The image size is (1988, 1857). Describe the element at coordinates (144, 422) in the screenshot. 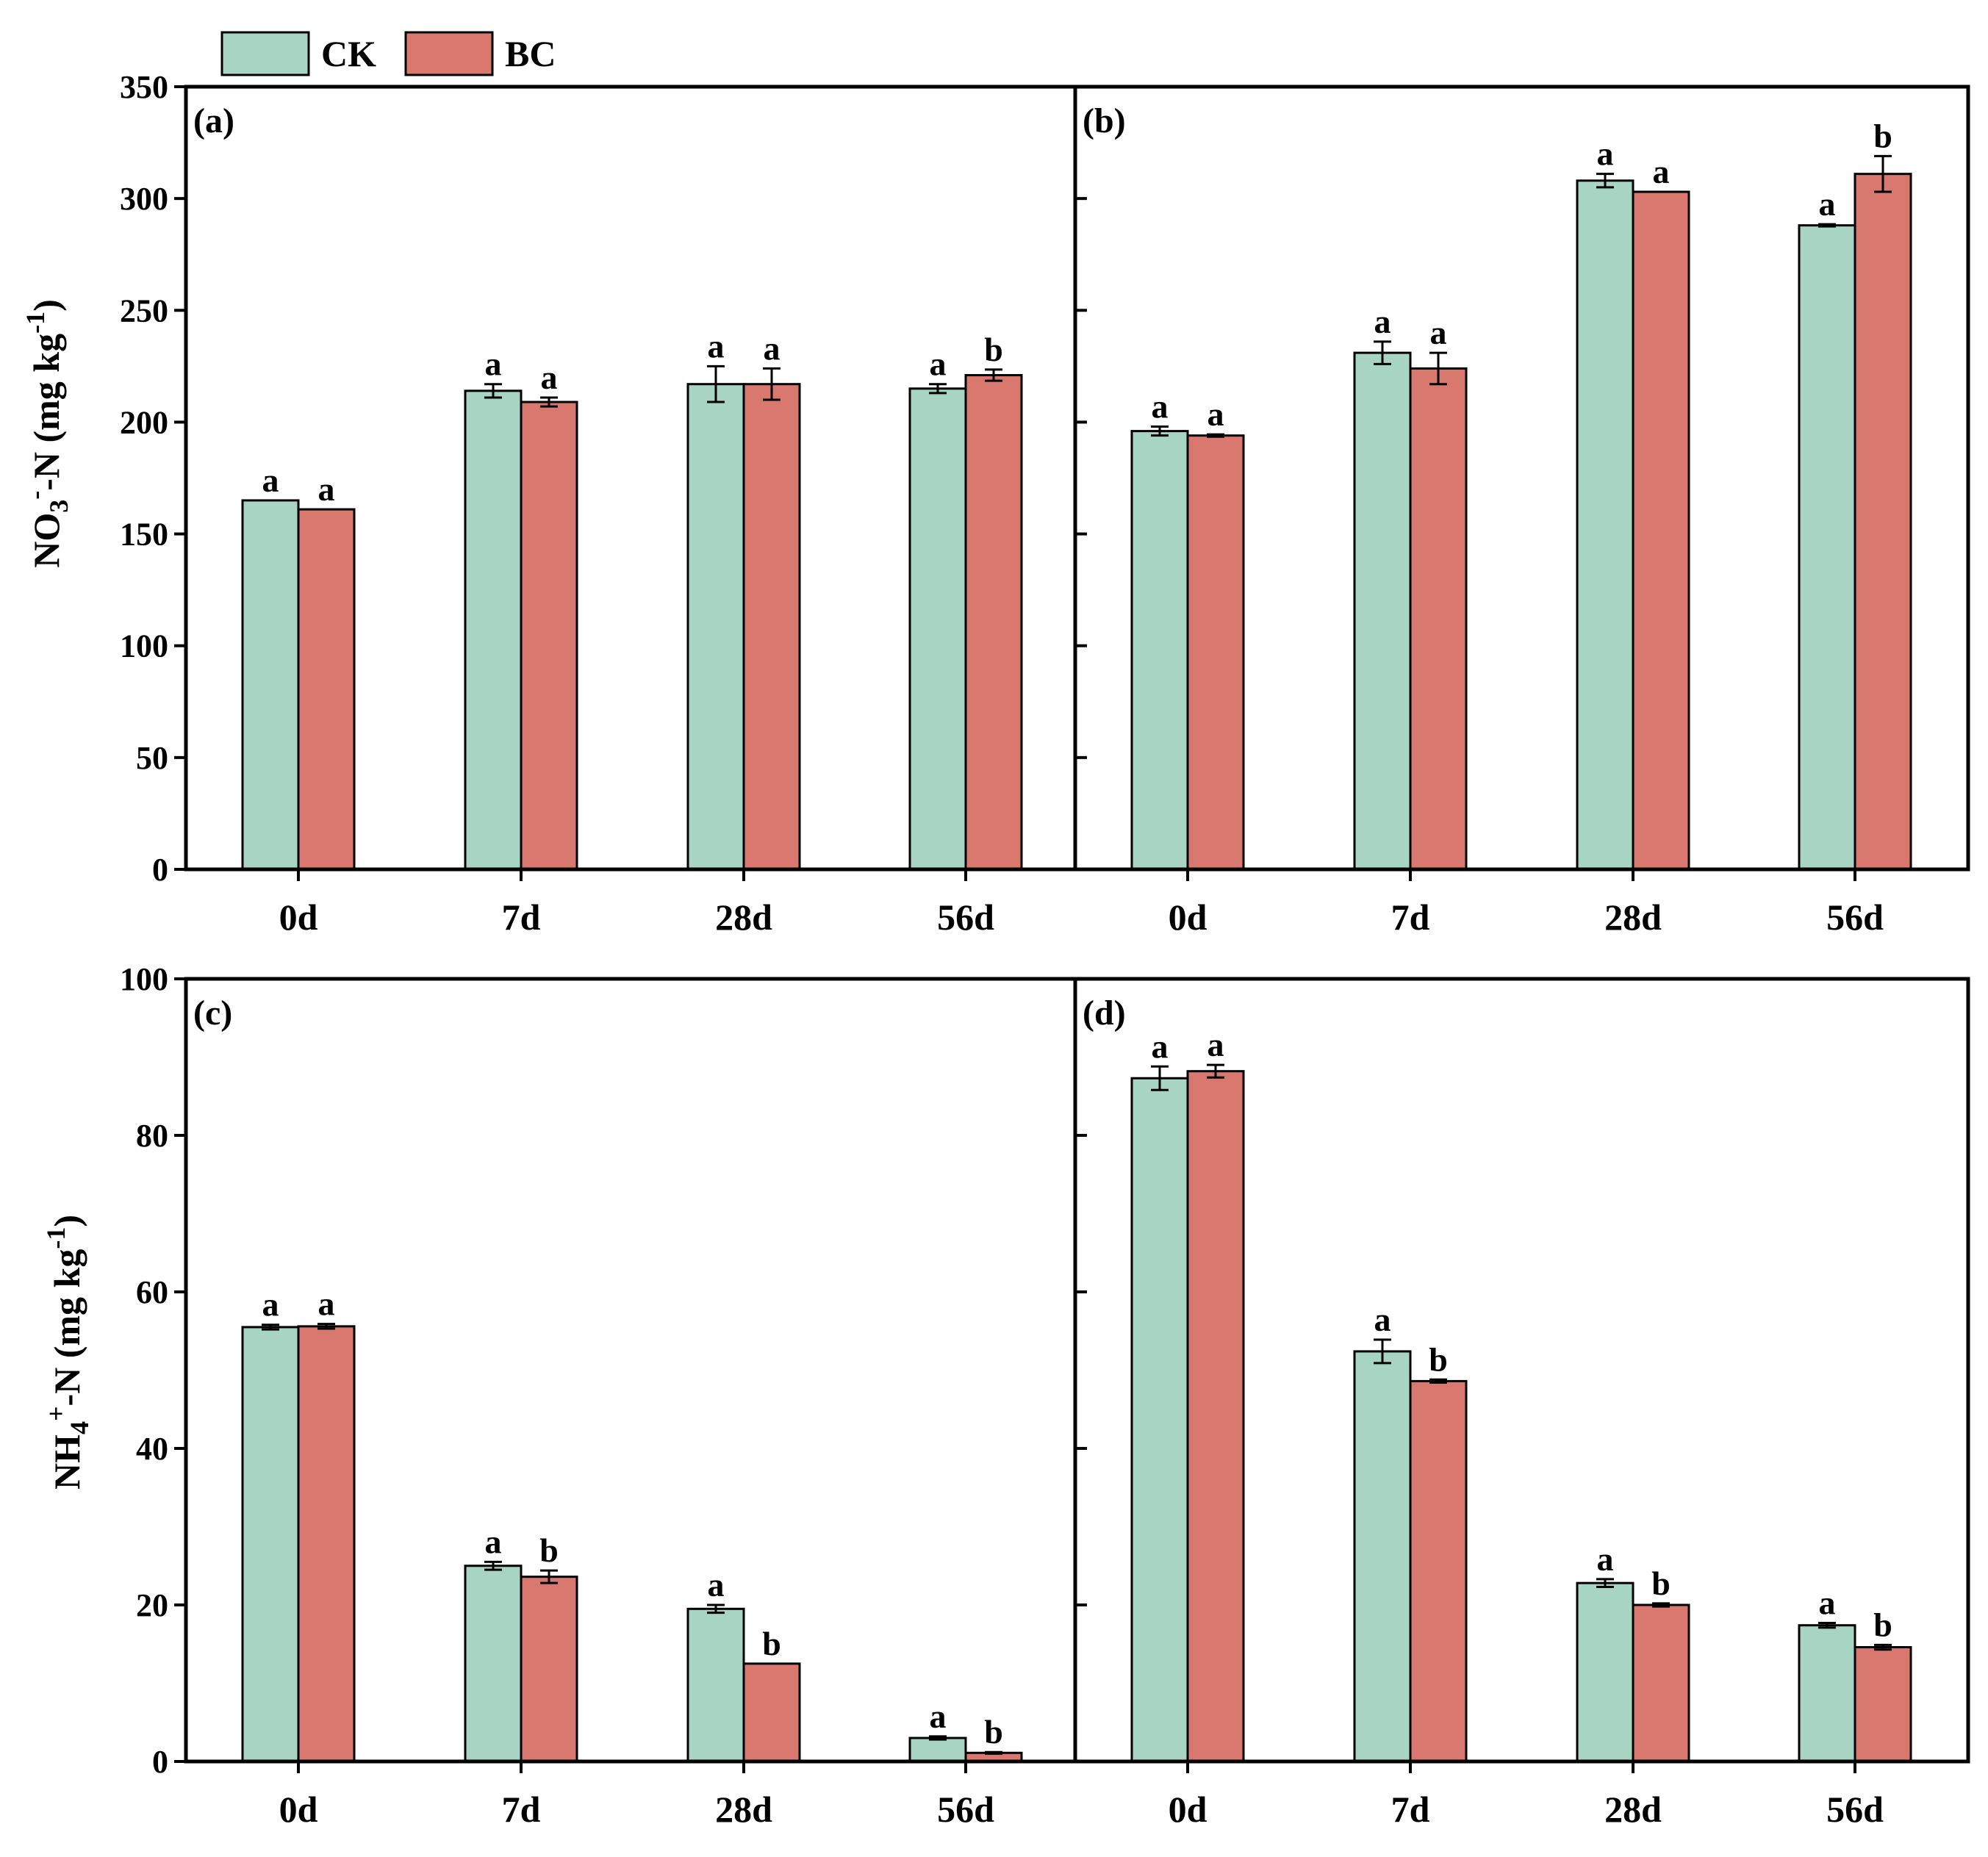

I see `y-tick-label: 200` at that location.